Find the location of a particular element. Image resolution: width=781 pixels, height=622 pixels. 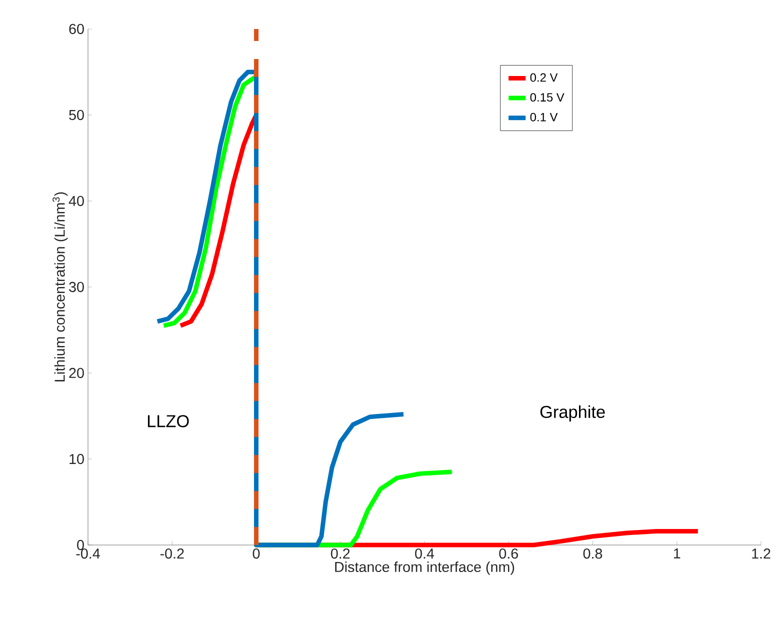

x-tick-label: -0.2 is located at coordinates (172, 553).